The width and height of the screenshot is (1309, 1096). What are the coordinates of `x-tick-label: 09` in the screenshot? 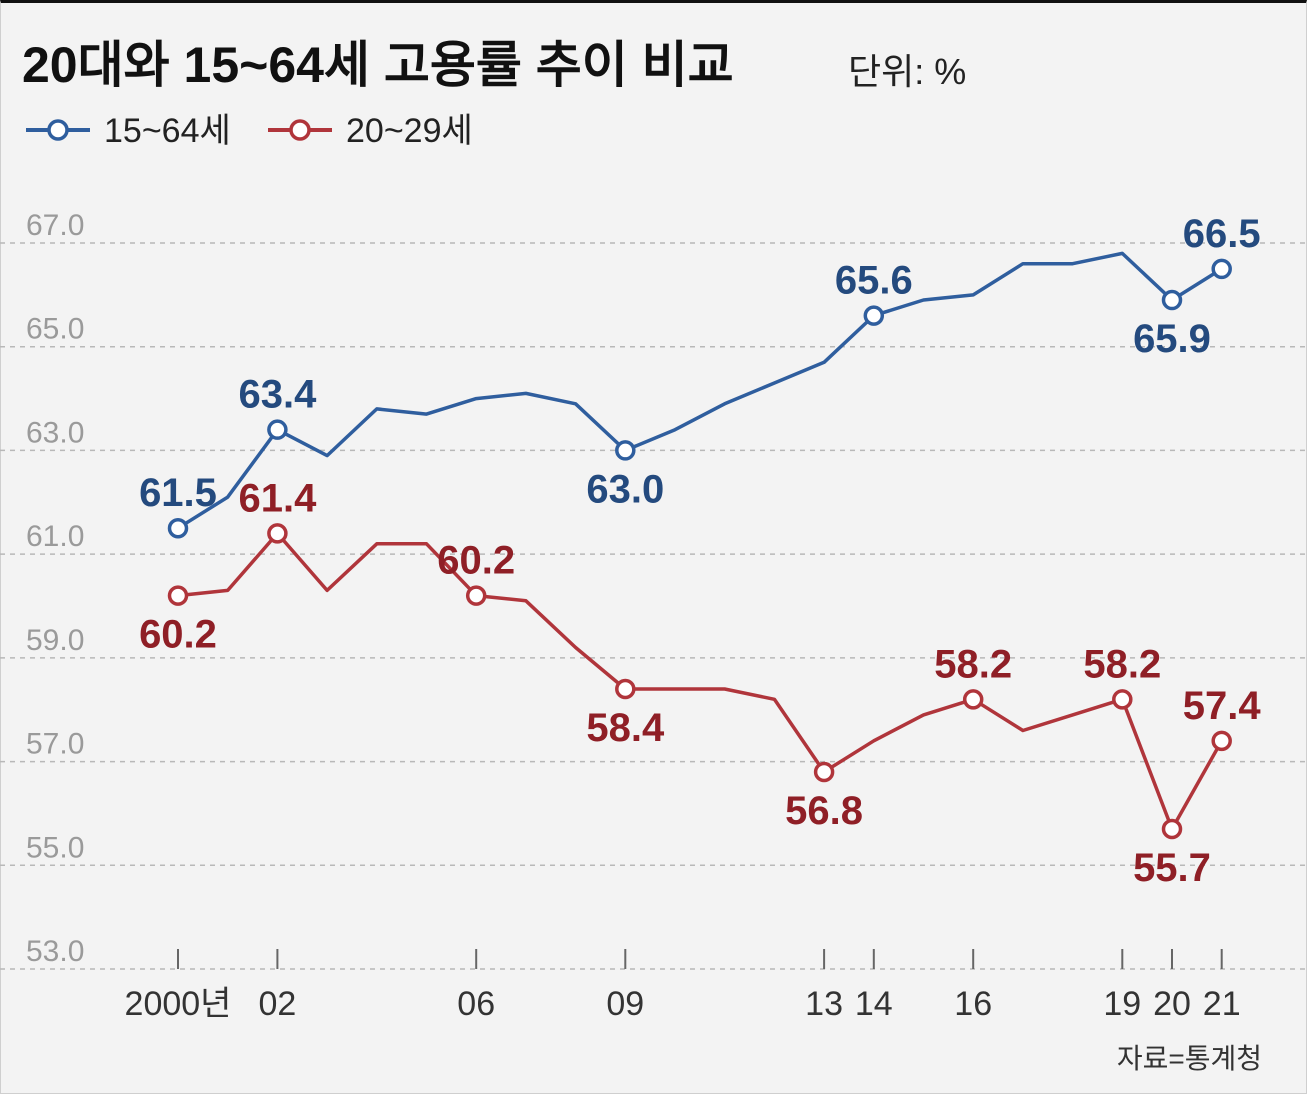 It's located at (625, 1004).